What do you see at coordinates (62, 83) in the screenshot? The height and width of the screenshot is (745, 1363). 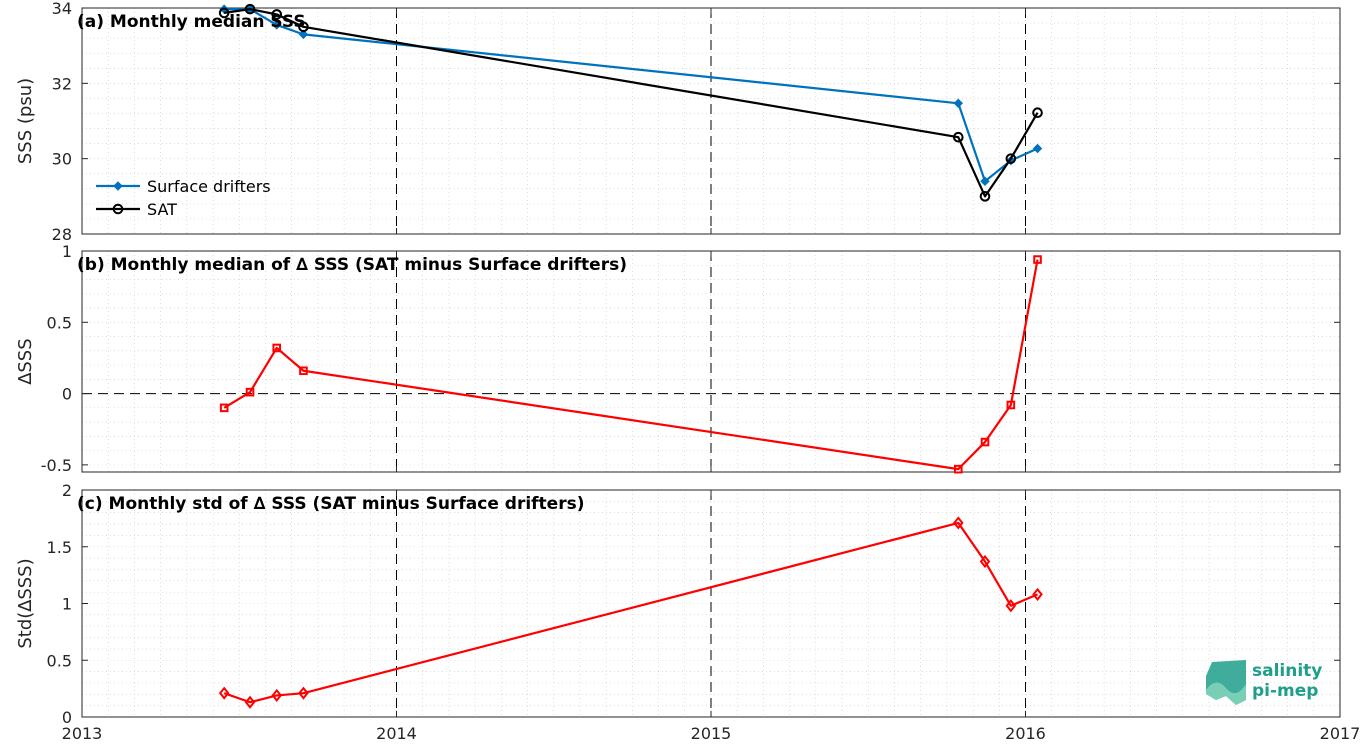 I see `y-tick-label: 32` at bounding box center [62, 83].